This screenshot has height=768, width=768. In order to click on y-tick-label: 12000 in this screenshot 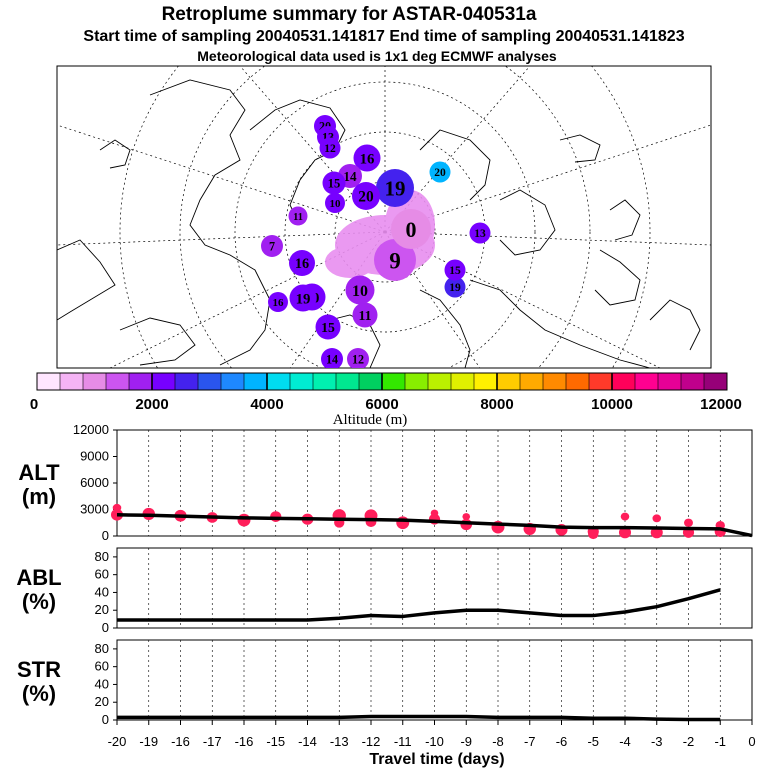, I will do `click(91, 429)`.